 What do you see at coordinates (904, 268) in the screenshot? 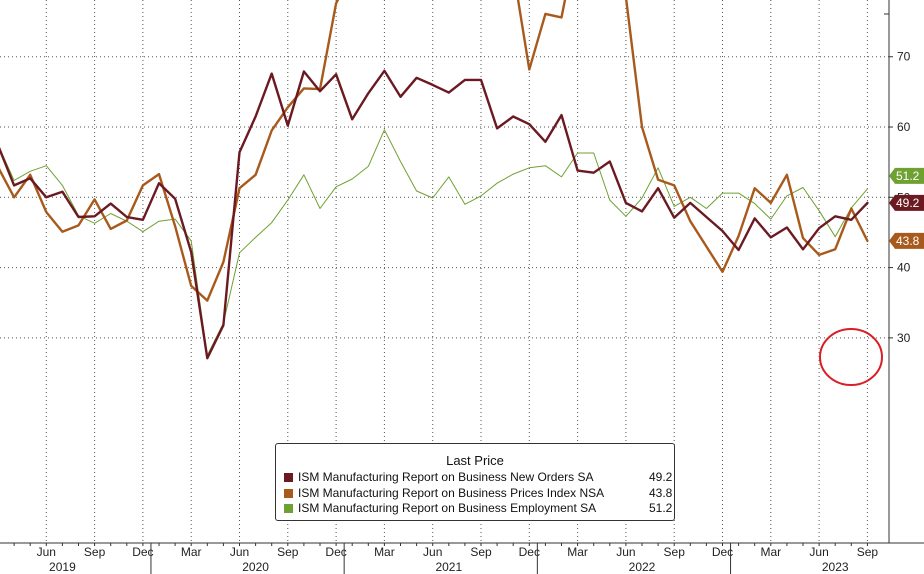
I see `y-tick-label-40: 40` at bounding box center [904, 268].